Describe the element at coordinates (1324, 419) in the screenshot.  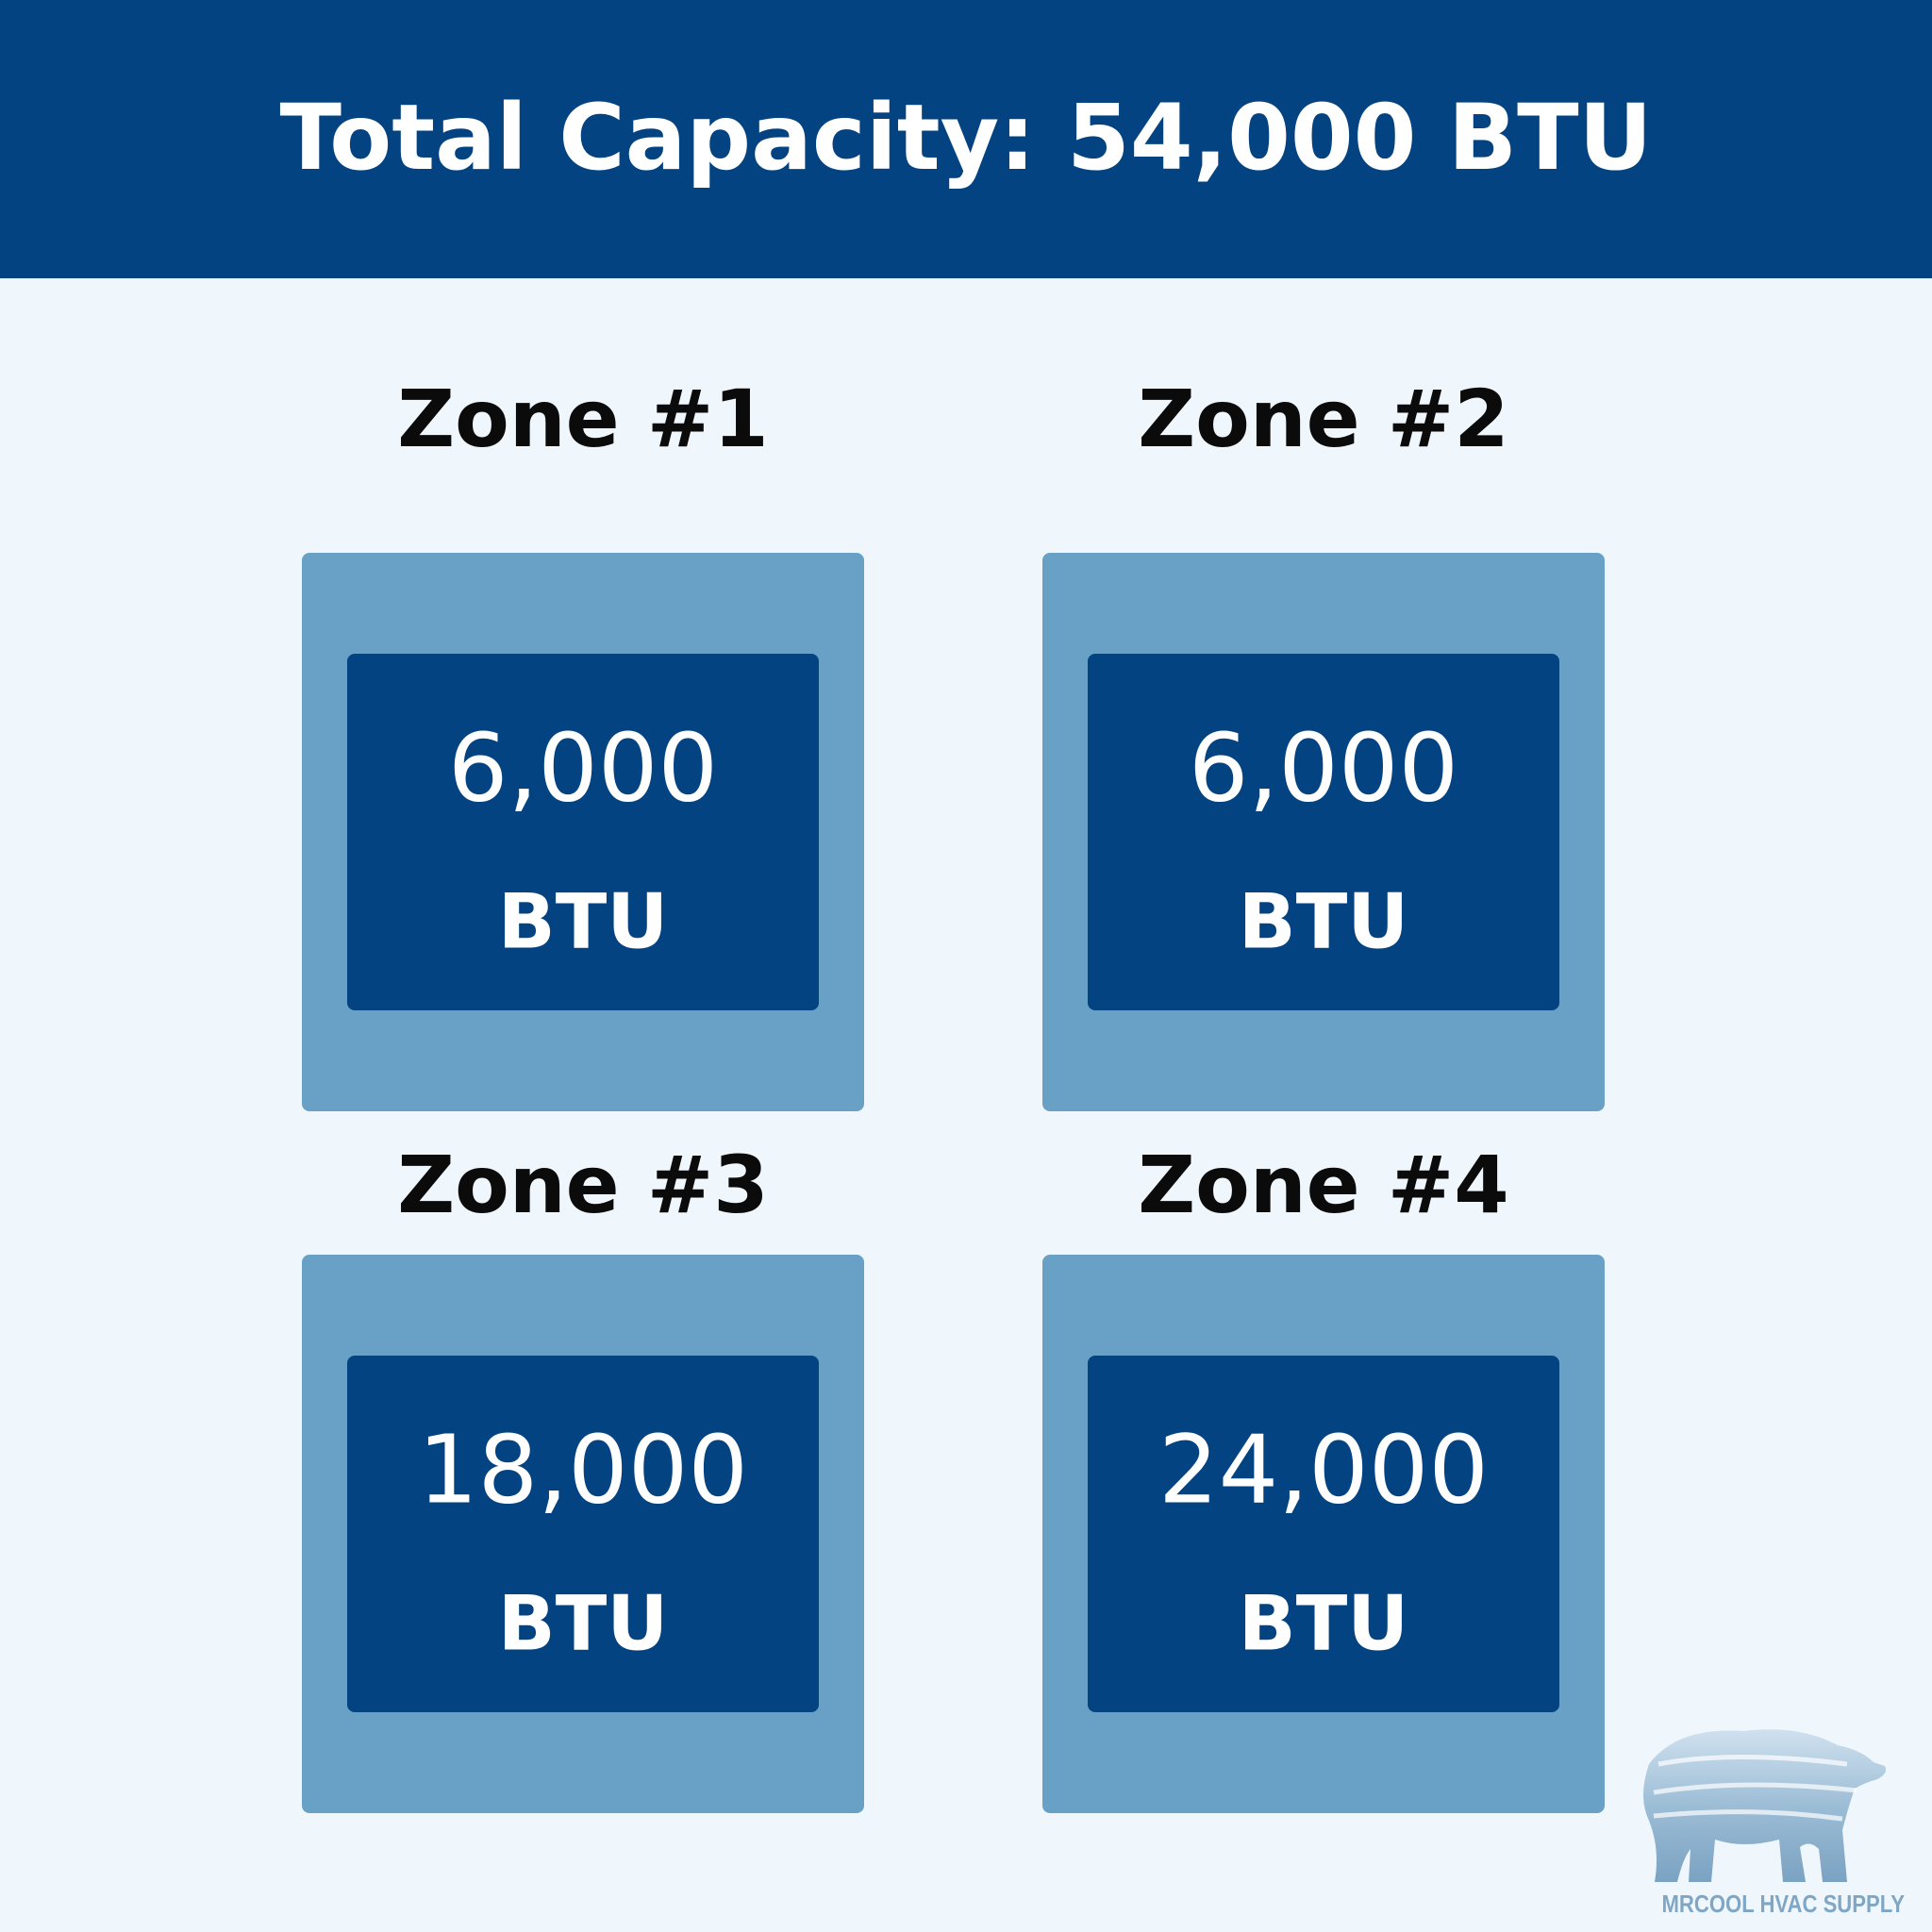
I see `zone-label: Zone #2` at that location.